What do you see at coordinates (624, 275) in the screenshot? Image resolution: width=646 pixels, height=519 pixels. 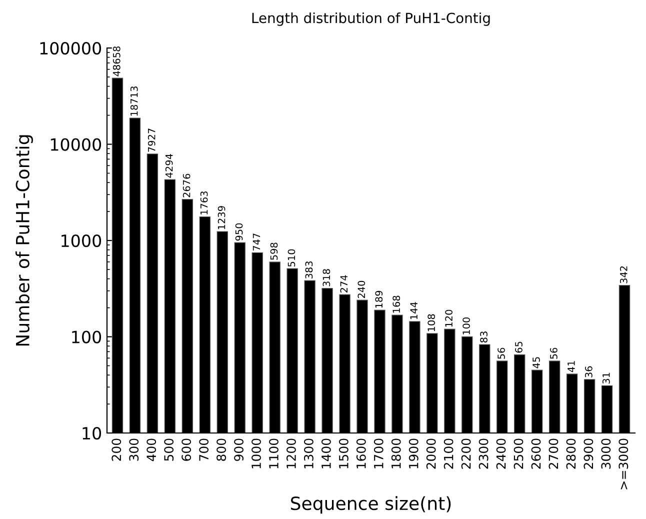 I see `data-label: 342` at bounding box center [624, 275].